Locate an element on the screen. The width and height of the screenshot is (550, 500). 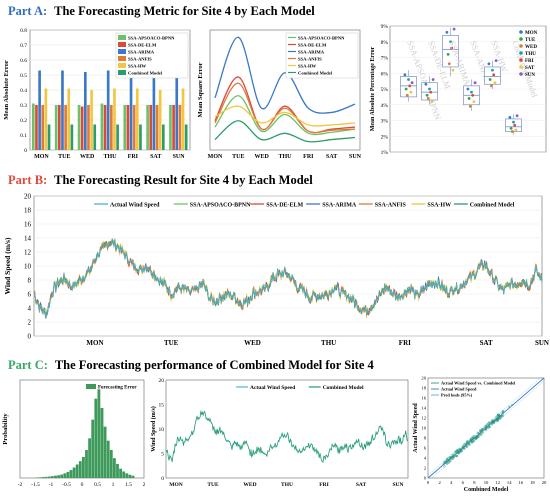
y-tick-label: 5% is located at coordinates (385, 90).